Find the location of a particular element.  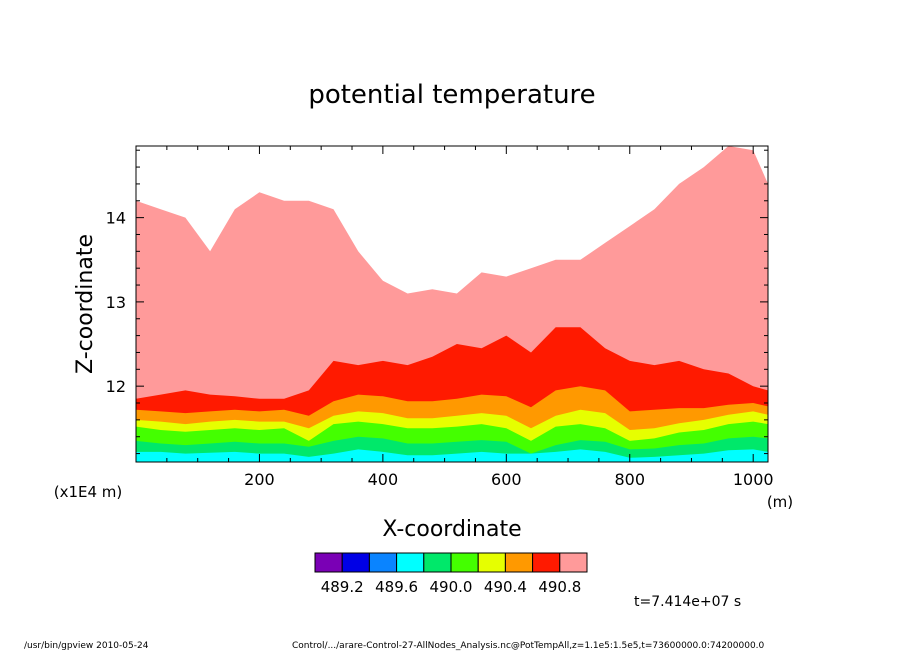

colorbar: 489.2 489.6 490.0 490.4 490.8 is located at coordinates (451, 574).